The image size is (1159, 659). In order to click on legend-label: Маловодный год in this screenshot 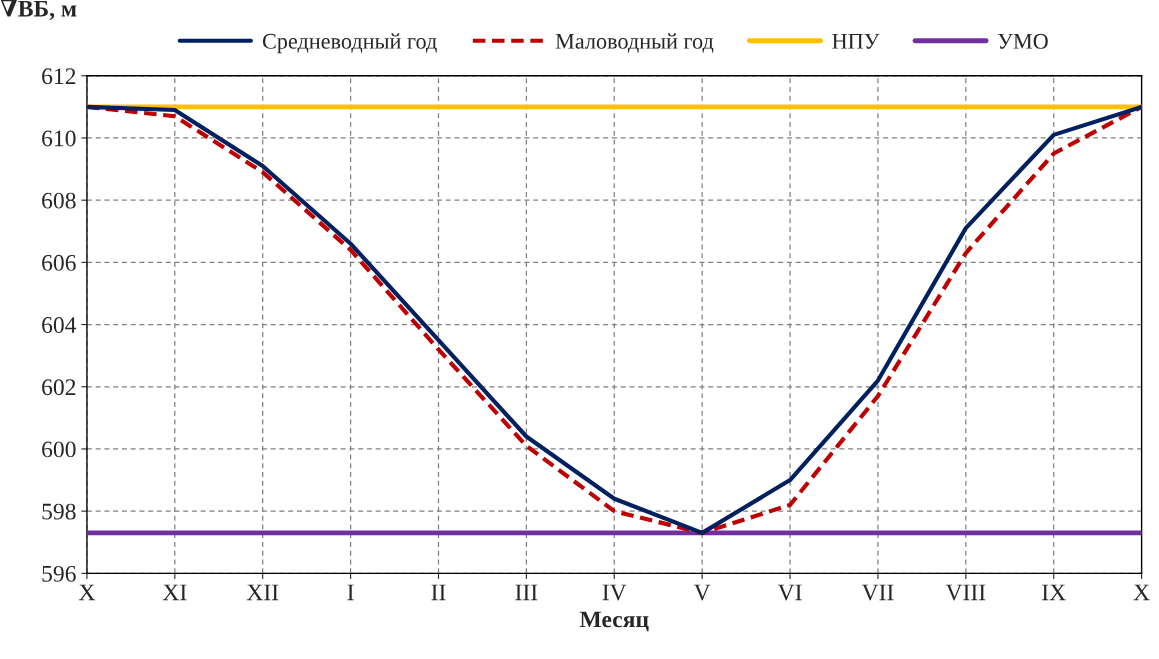, I will do `click(634, 43)`.